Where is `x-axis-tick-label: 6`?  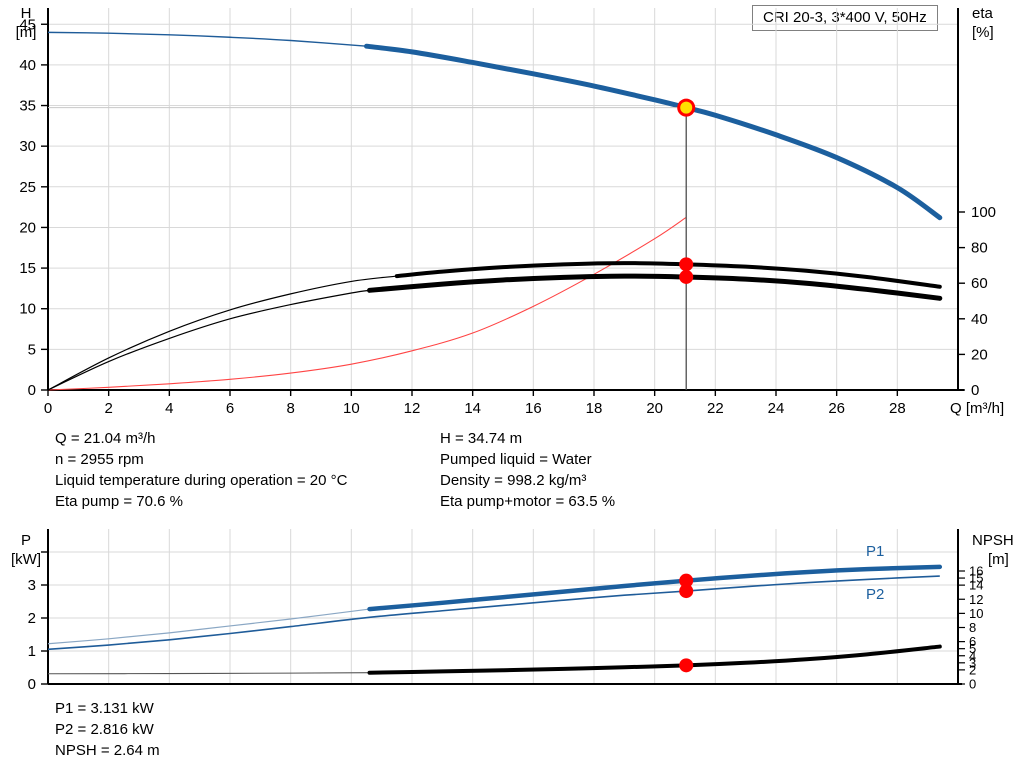 x-axis-tick-label: 6 is located at coordinates (230, 408).